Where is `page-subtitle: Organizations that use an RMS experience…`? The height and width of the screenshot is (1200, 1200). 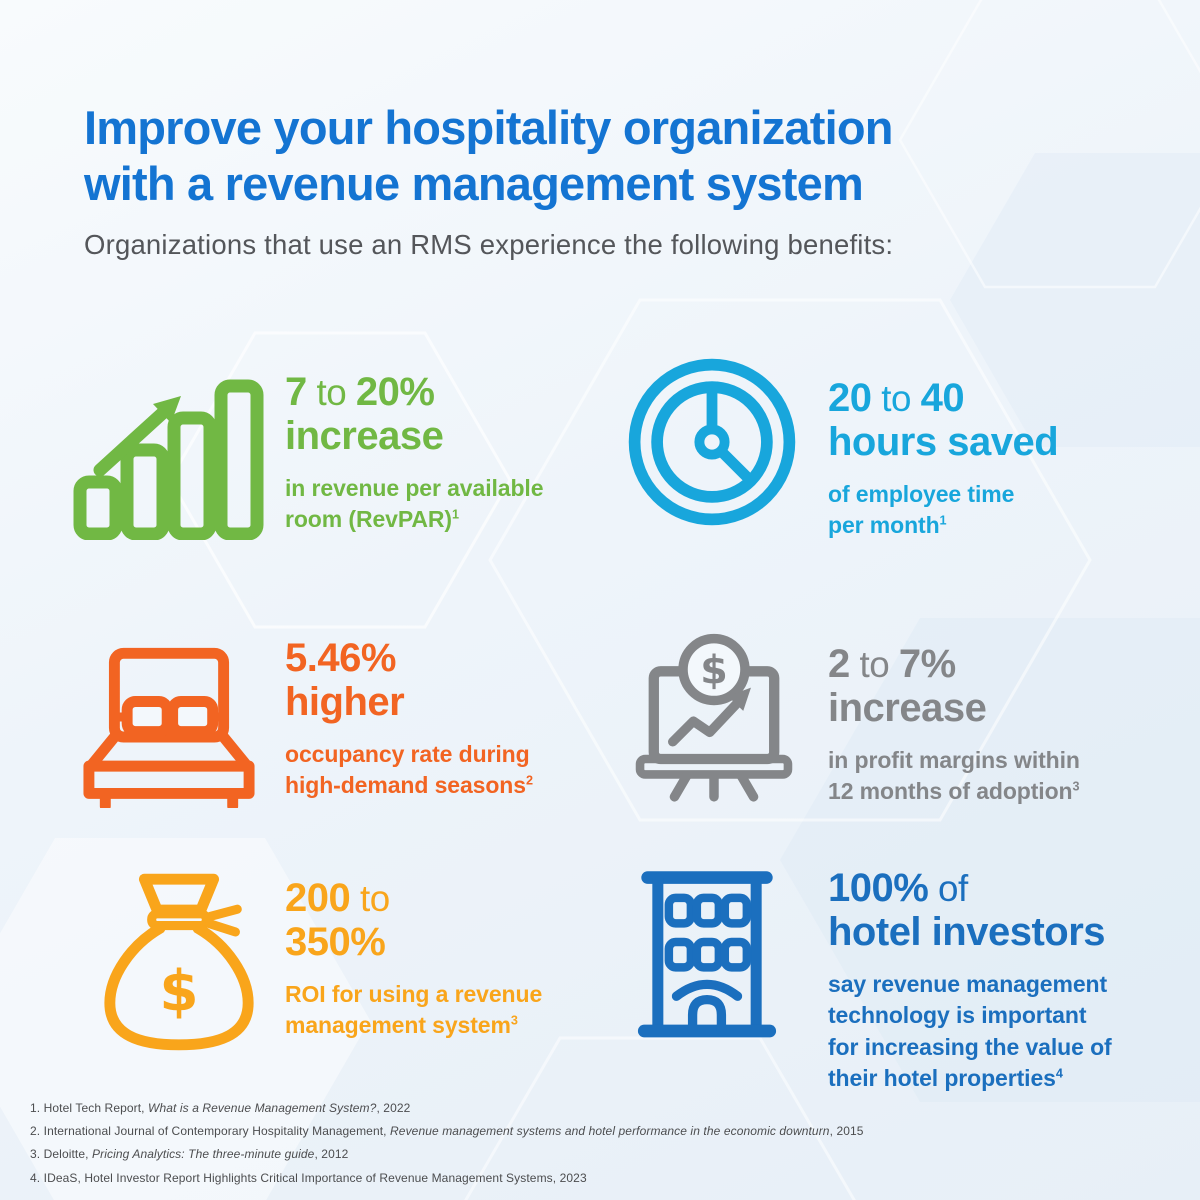 page-subtitle: Organizations that use an RMS experience… is located at coordinates (489, 244).